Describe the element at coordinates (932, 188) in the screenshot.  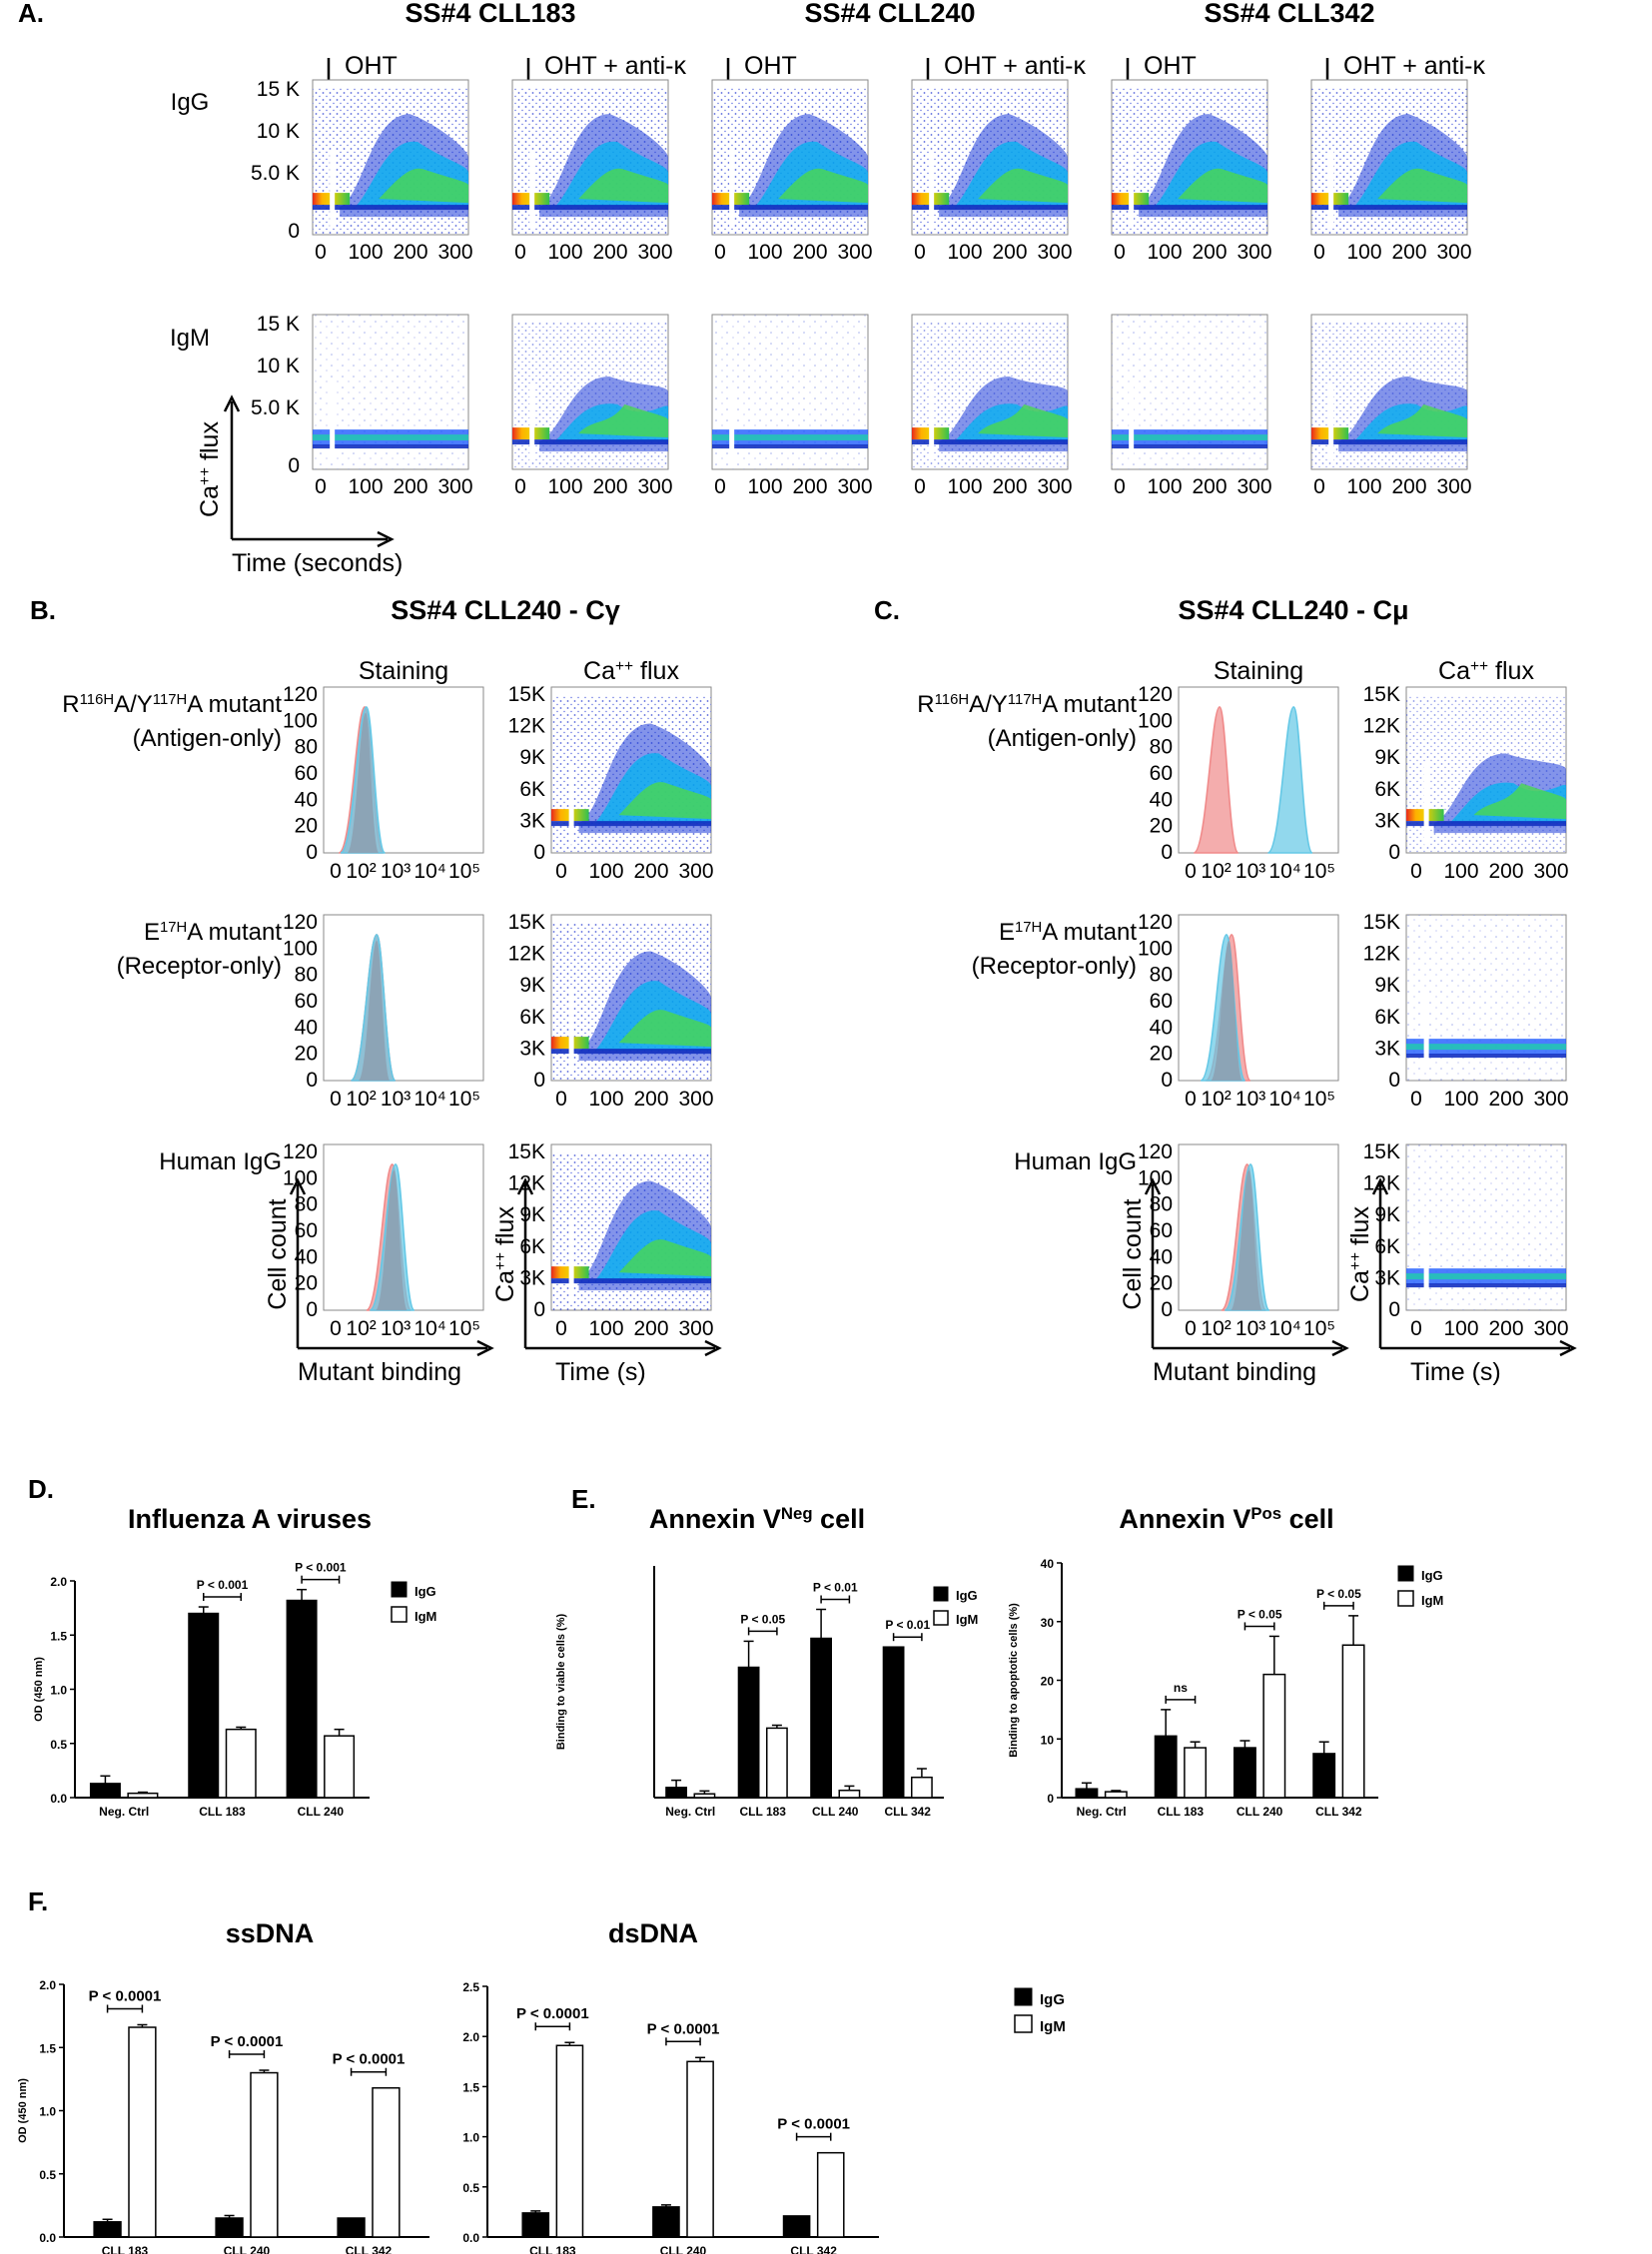
I see `ca-flux-plot-igg-3-injection-gap` at that location.